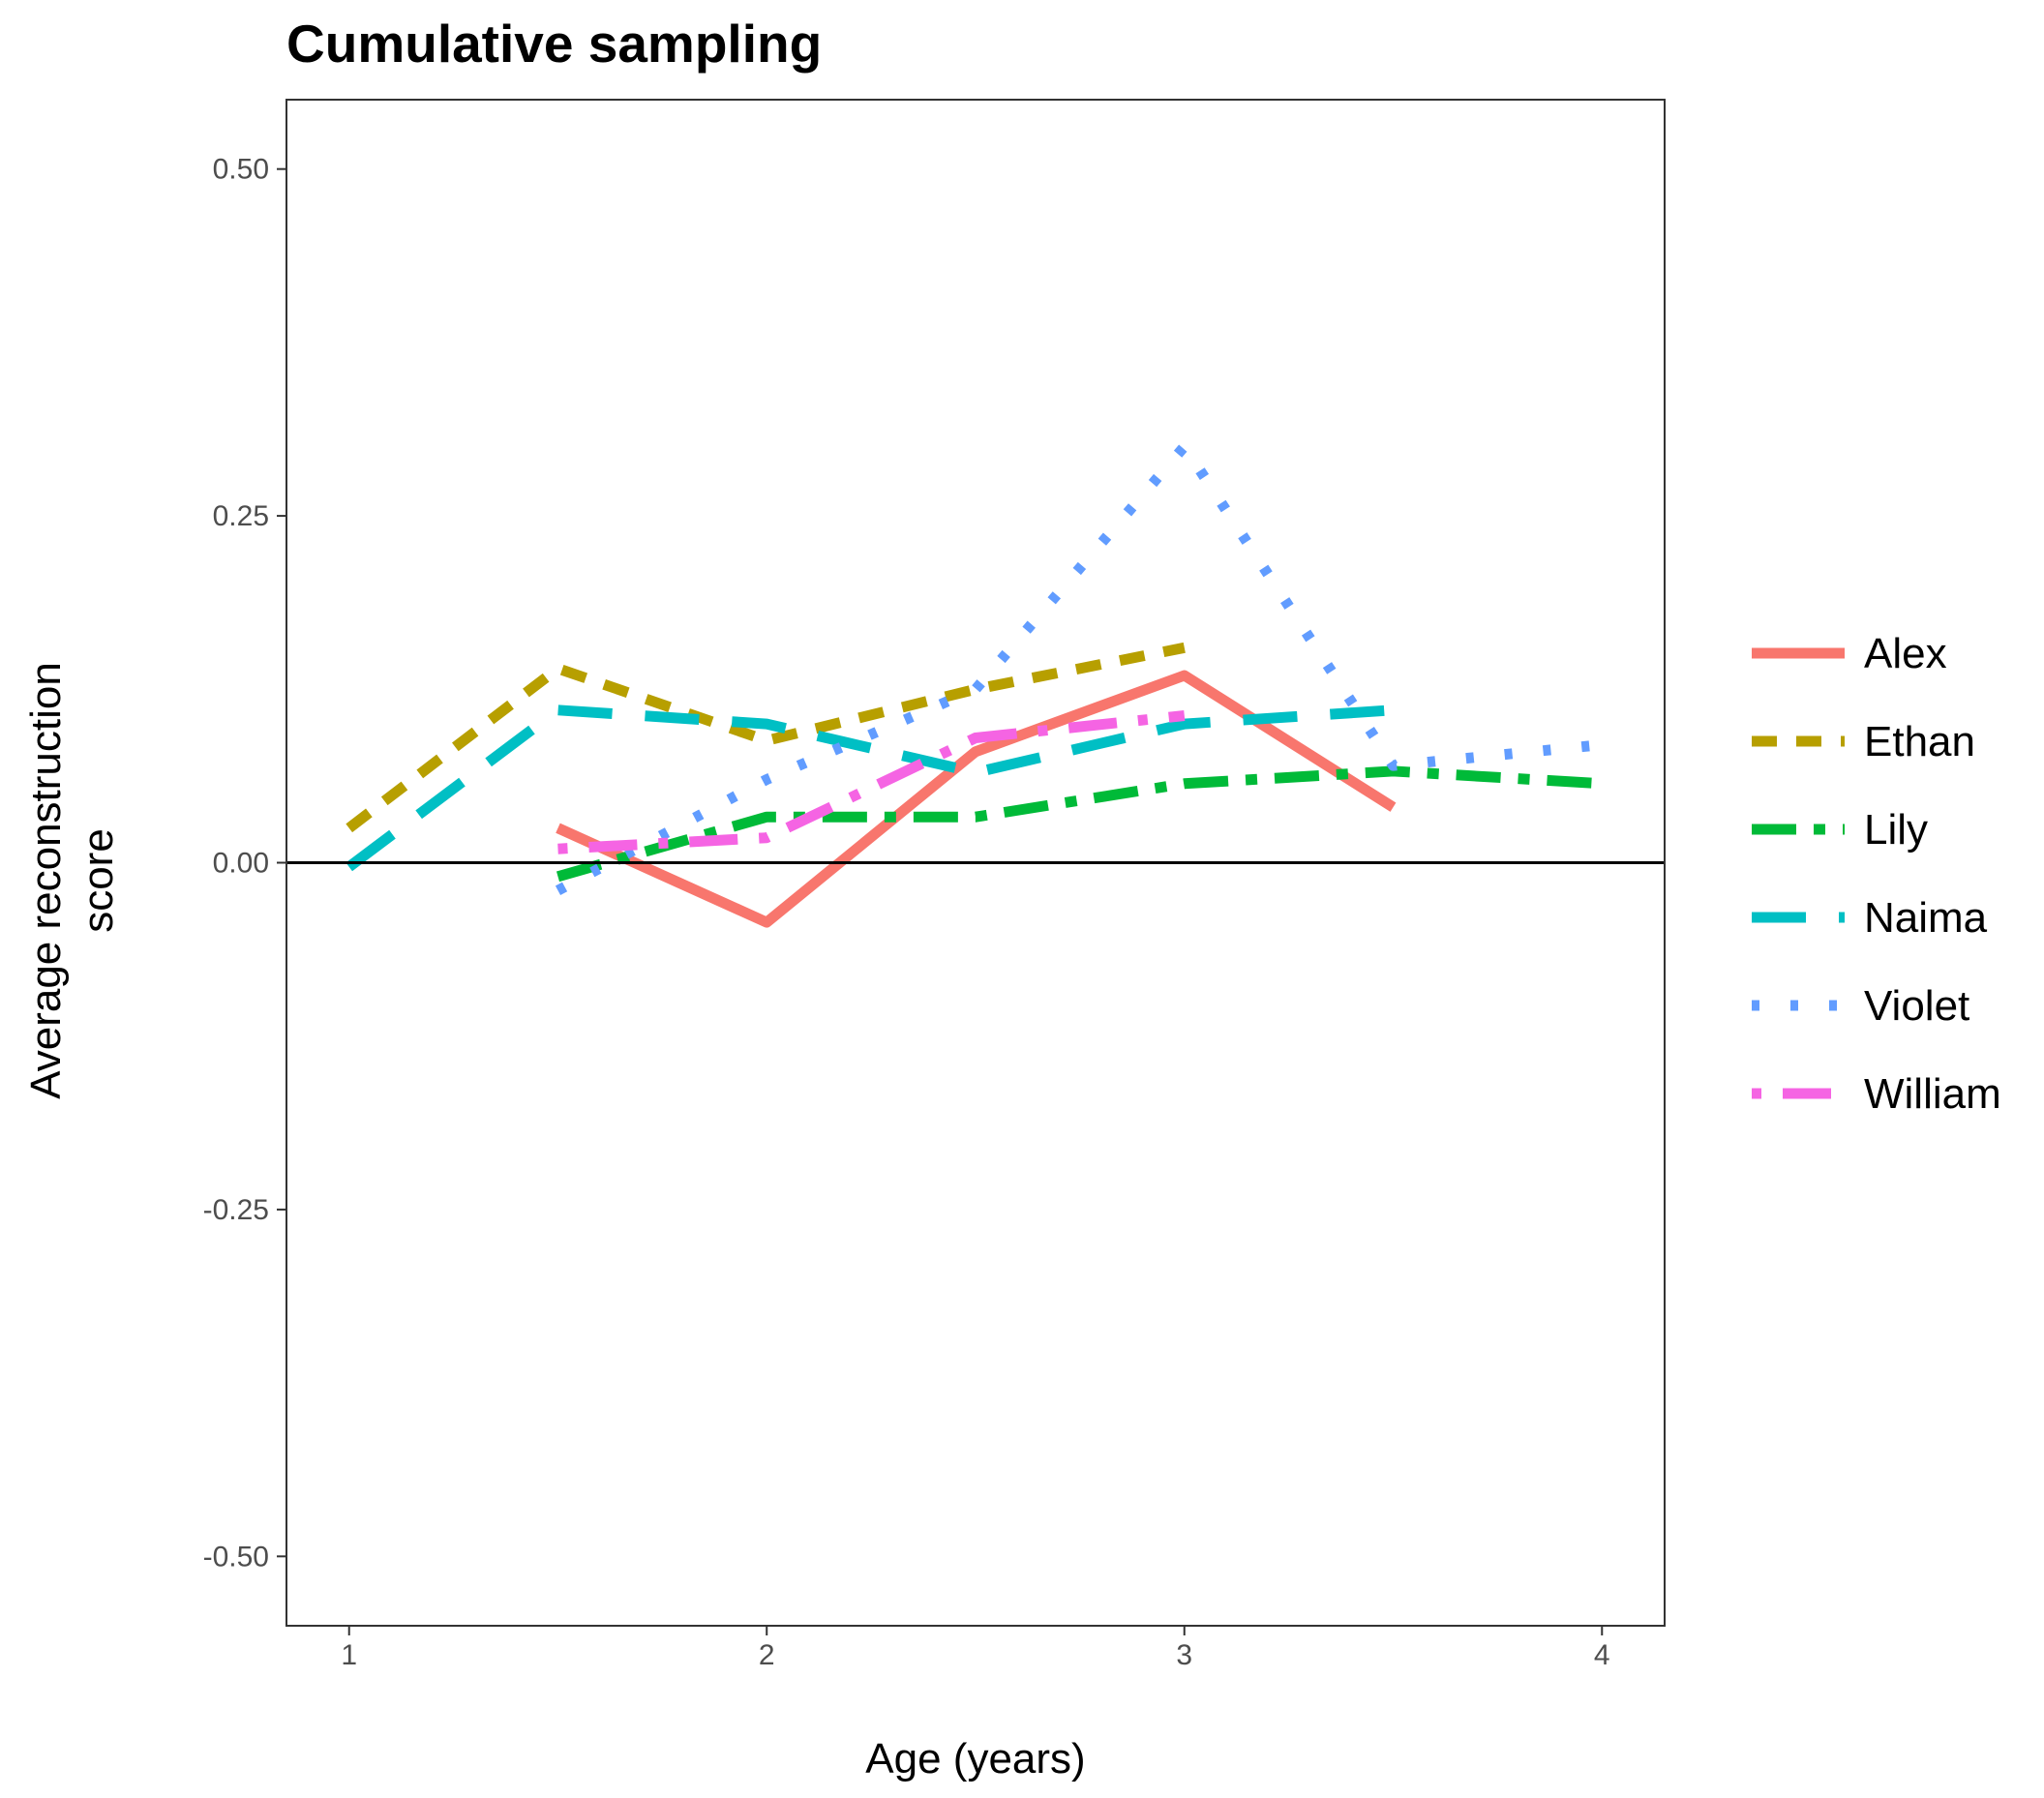 The height and width of the screenshot is (1798, 2044). I want to click on series-line-lily, so click(1079, 824).